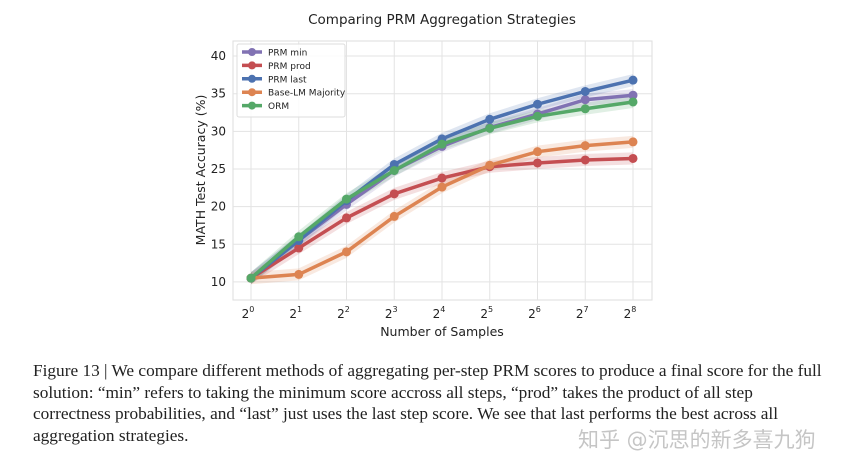  Describe the element at coordinates (630, 313) in the screenshot. I see `x-tick-label: 28` at that location.